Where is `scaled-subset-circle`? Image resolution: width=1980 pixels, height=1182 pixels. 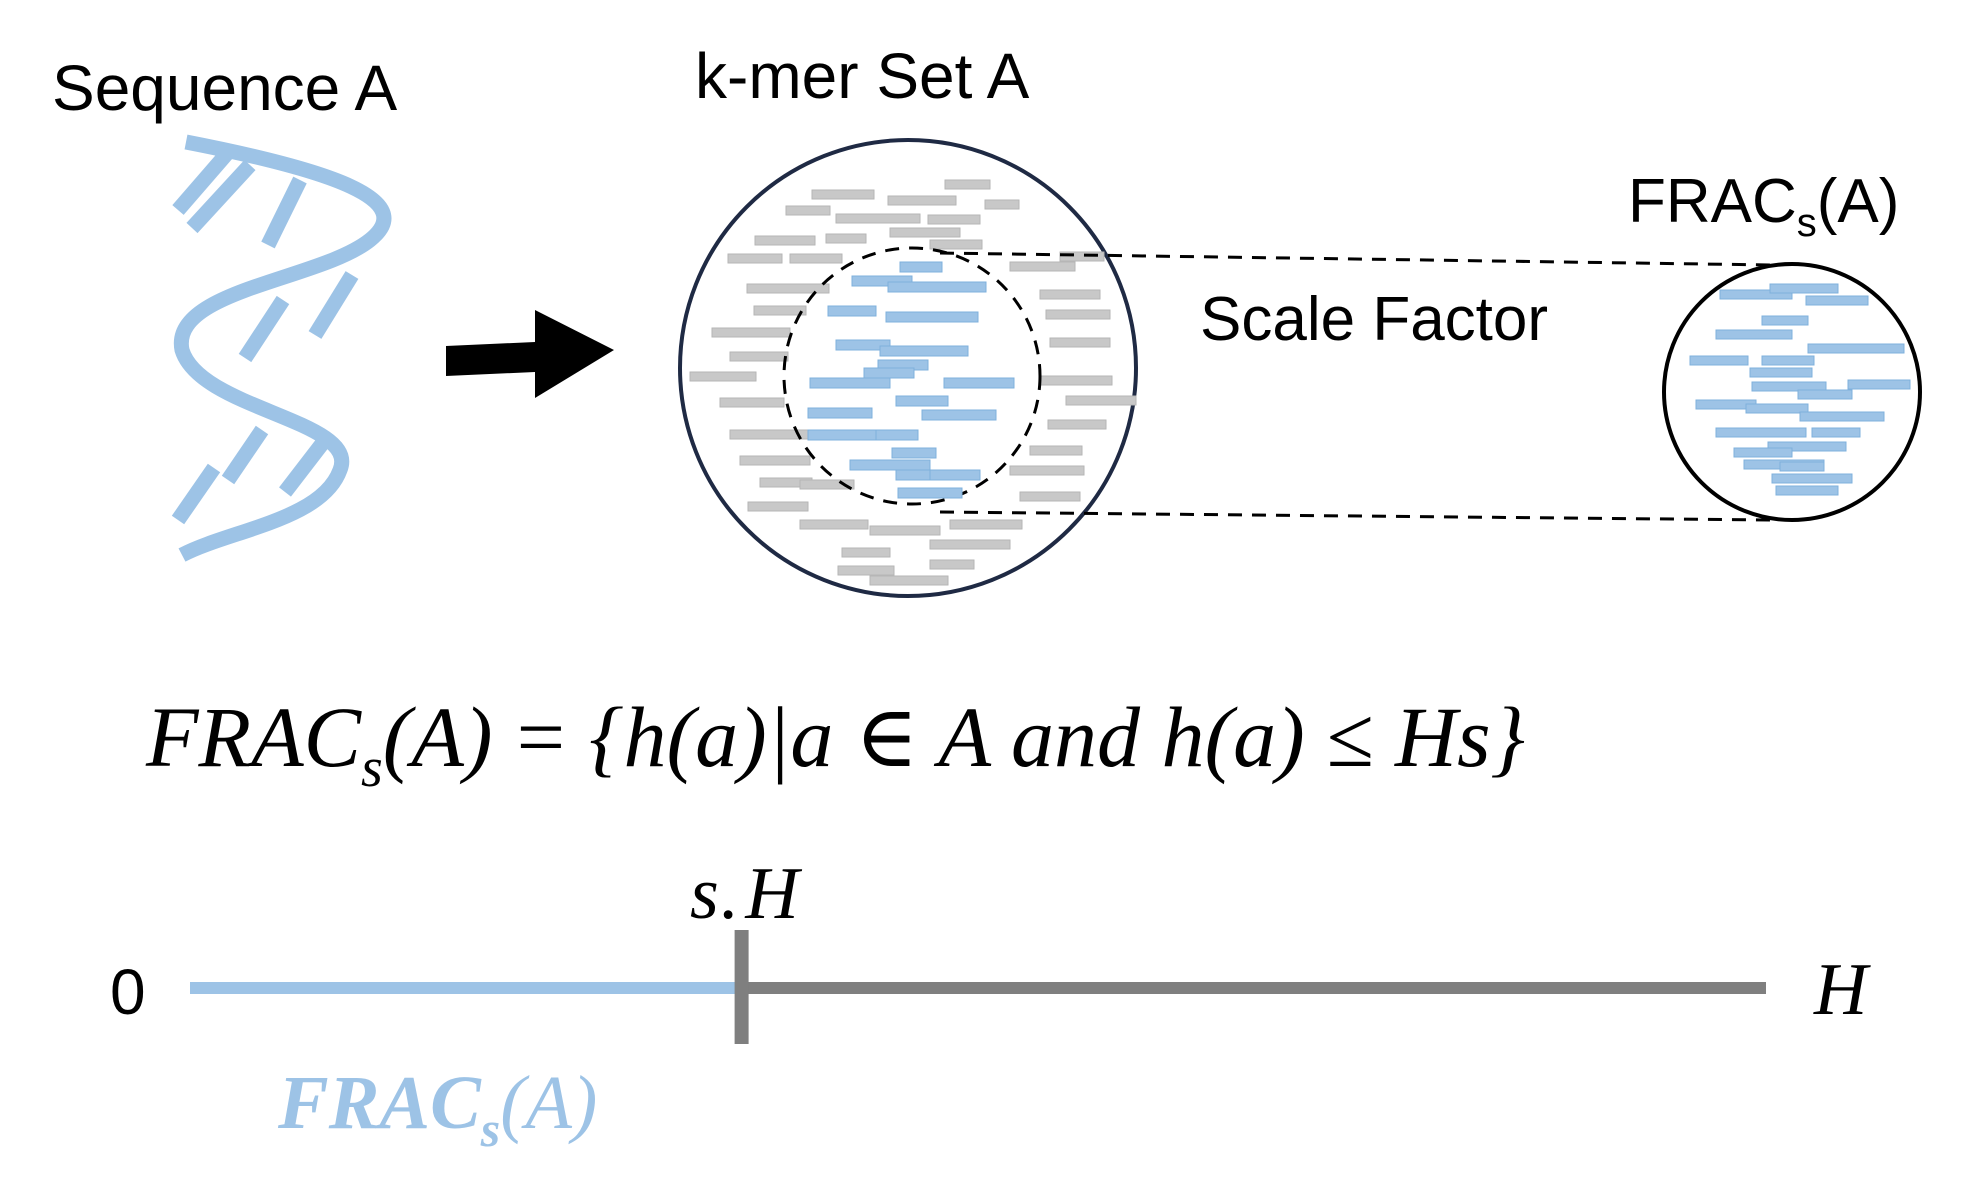 scaled-subset-circle is located at coordinates (912, 376).